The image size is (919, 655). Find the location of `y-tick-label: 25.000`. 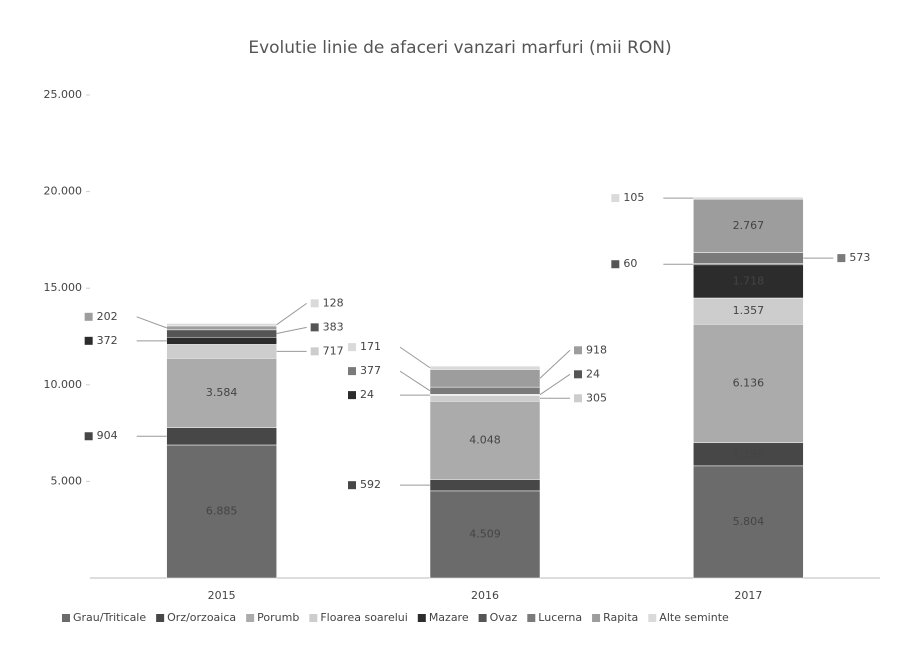

y-tick-label: 25.000 is located at coordinates (63, 94).